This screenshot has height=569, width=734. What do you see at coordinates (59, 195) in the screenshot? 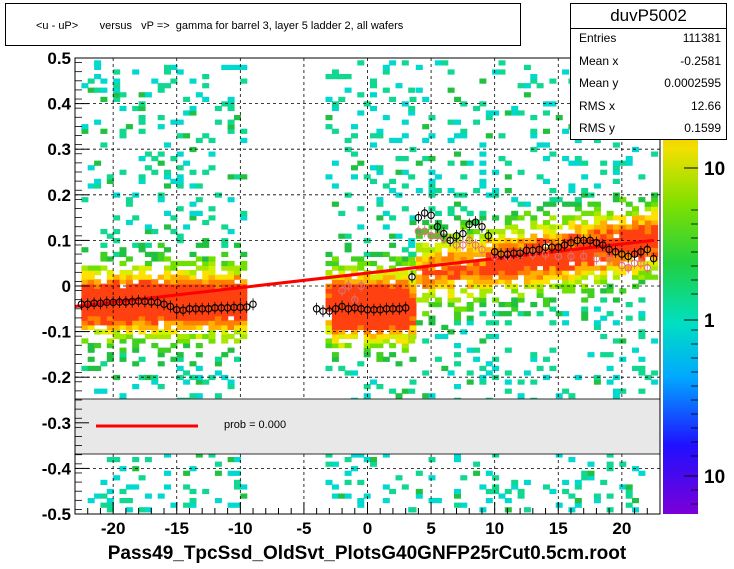
I see `y-tick-label: 0.2` at bounding box center [59, 195].